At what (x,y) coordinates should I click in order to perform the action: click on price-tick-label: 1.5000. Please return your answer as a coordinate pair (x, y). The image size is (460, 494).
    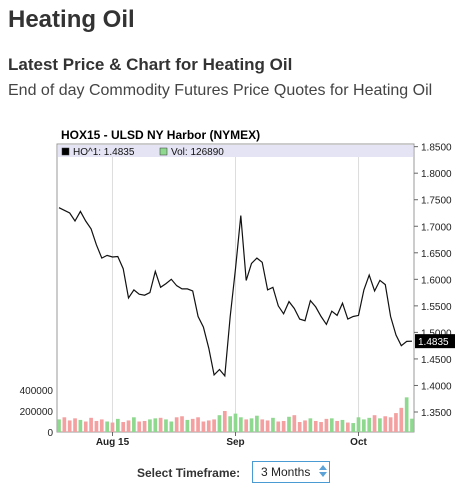
    Looking at the image, I should click on (436, 333).